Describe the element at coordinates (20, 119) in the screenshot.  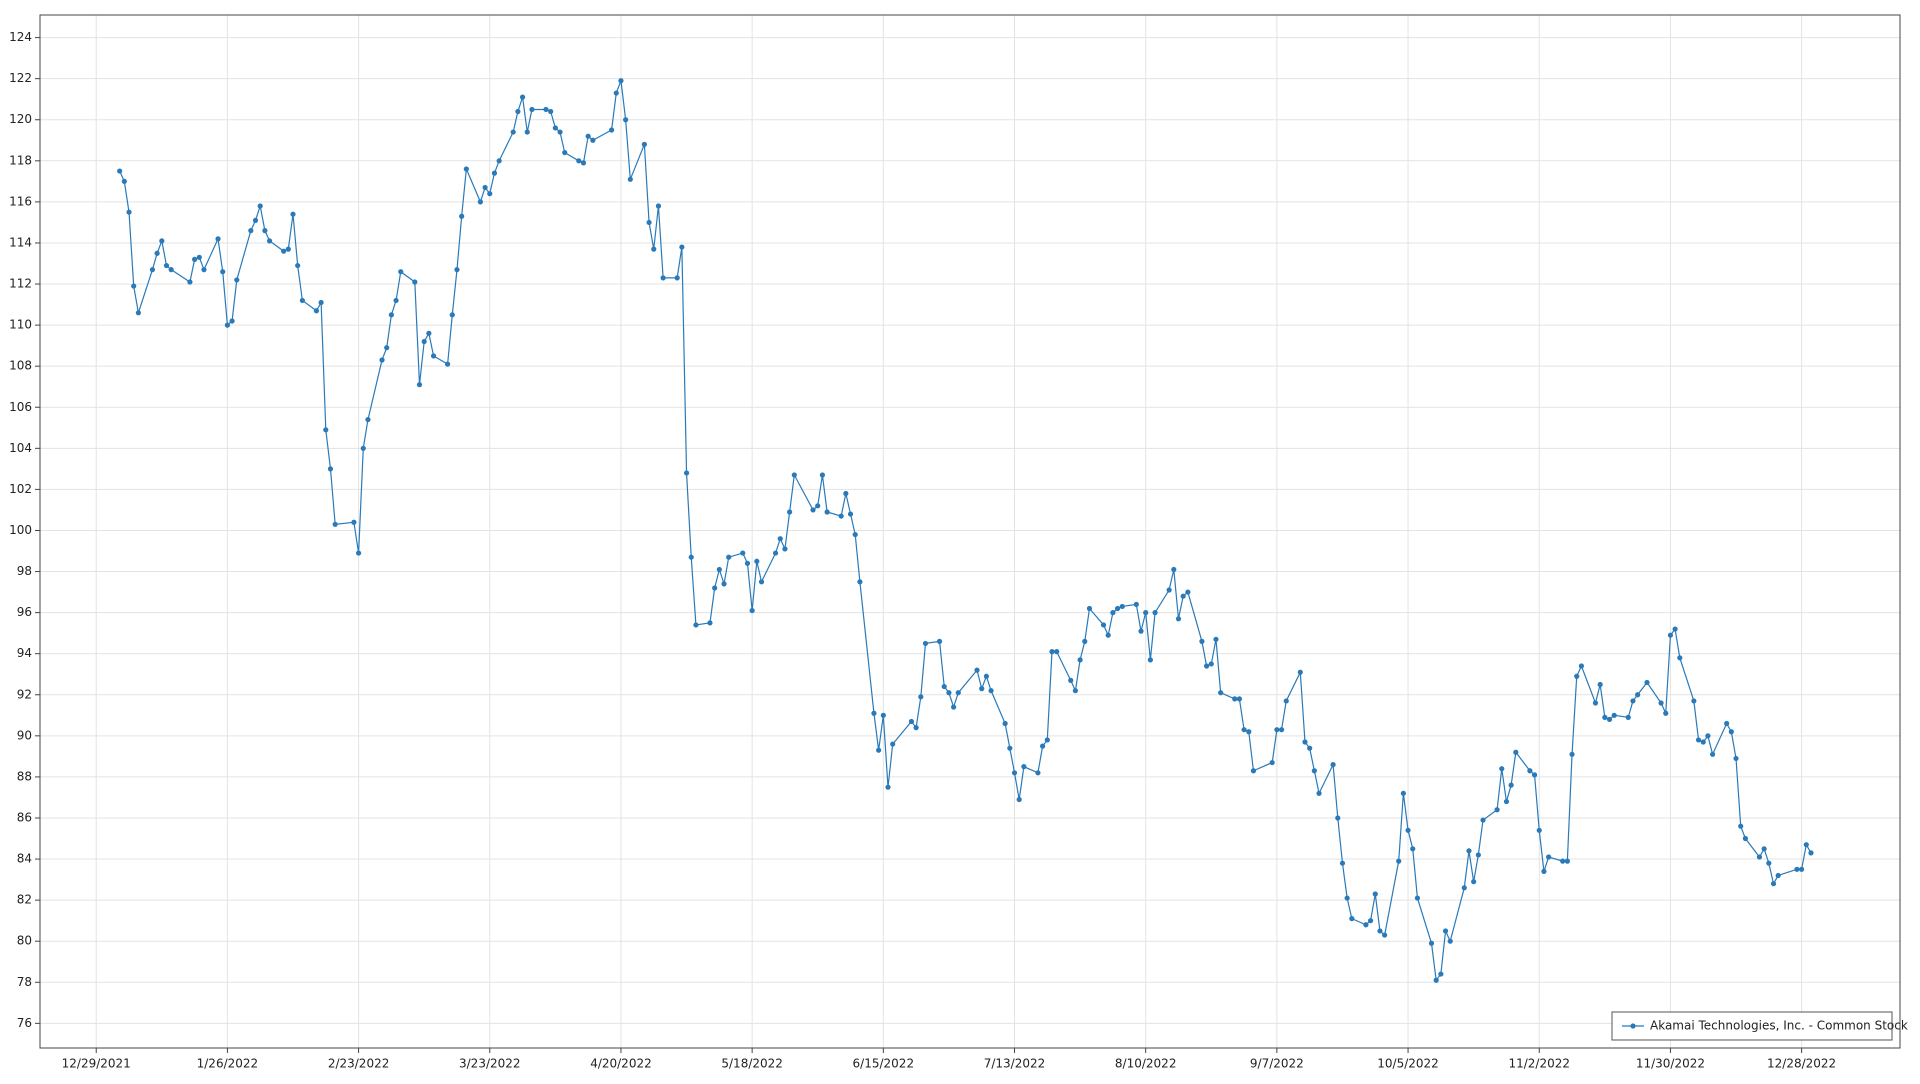
I see `y-tick-label: 120` at that location.